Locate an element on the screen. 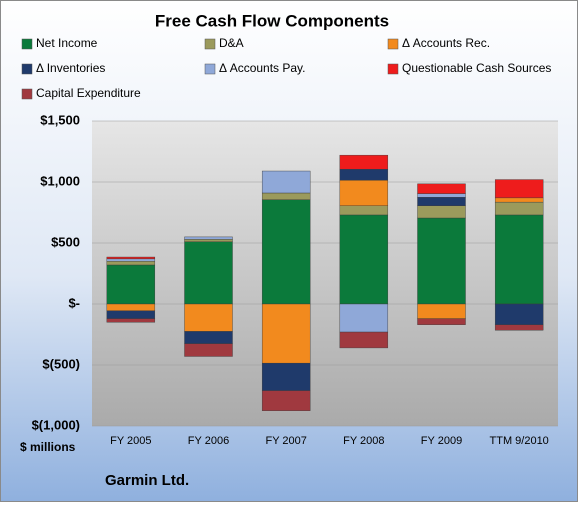 The width and height of the screenshot is (578, 507). legend-label: Δ Inventories is located at coordinates (70, 68).